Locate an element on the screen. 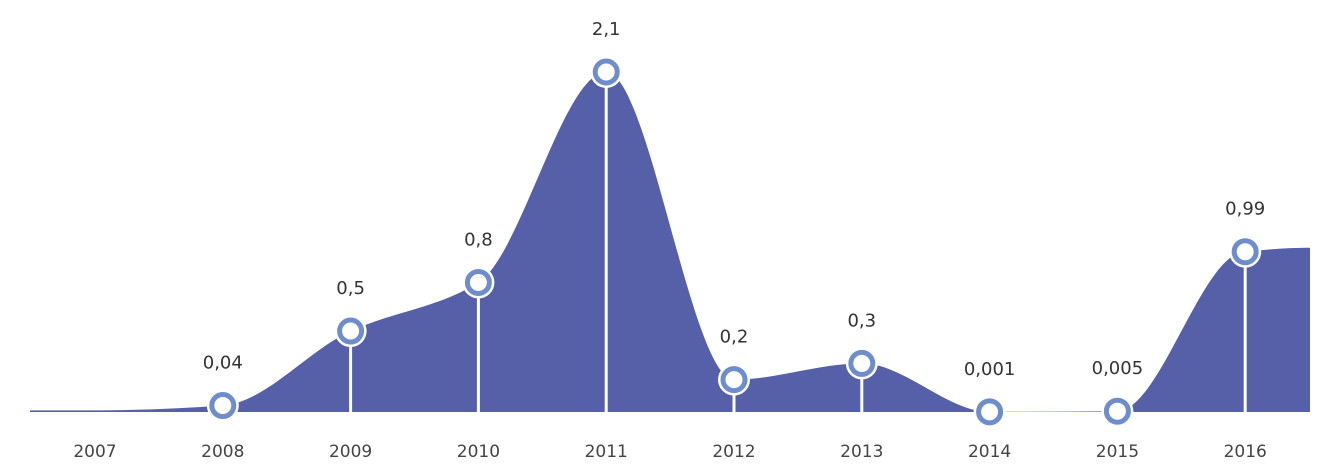 The width and height of the screenshot is (1329, 464). value-label: 0,5 is located at coordinates (350, 288).